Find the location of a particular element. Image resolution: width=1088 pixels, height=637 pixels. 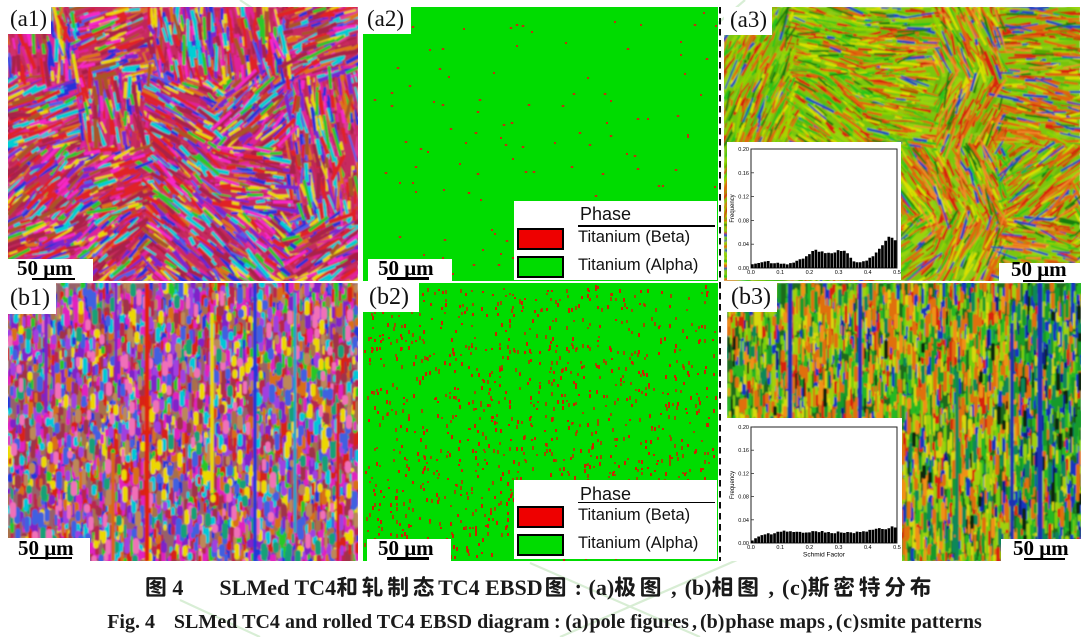

svg-text: Fig. 4 is located at coordinates (131, 622).